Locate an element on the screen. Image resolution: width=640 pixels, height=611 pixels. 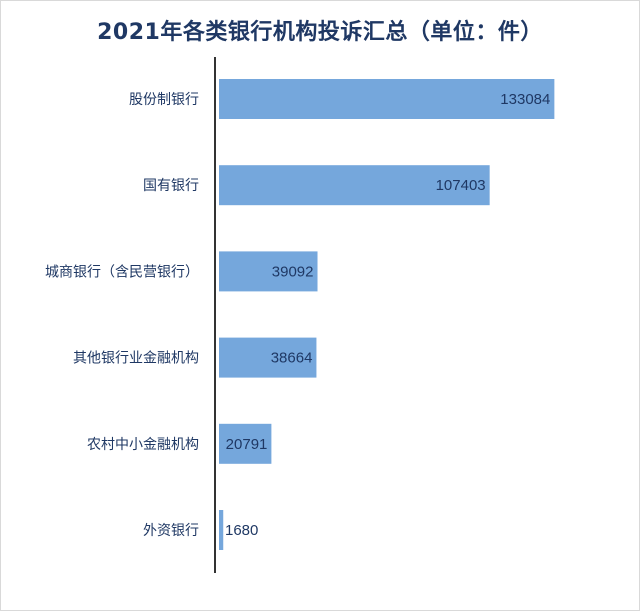
data-label: 133084 is located at coordinates (525, 99).